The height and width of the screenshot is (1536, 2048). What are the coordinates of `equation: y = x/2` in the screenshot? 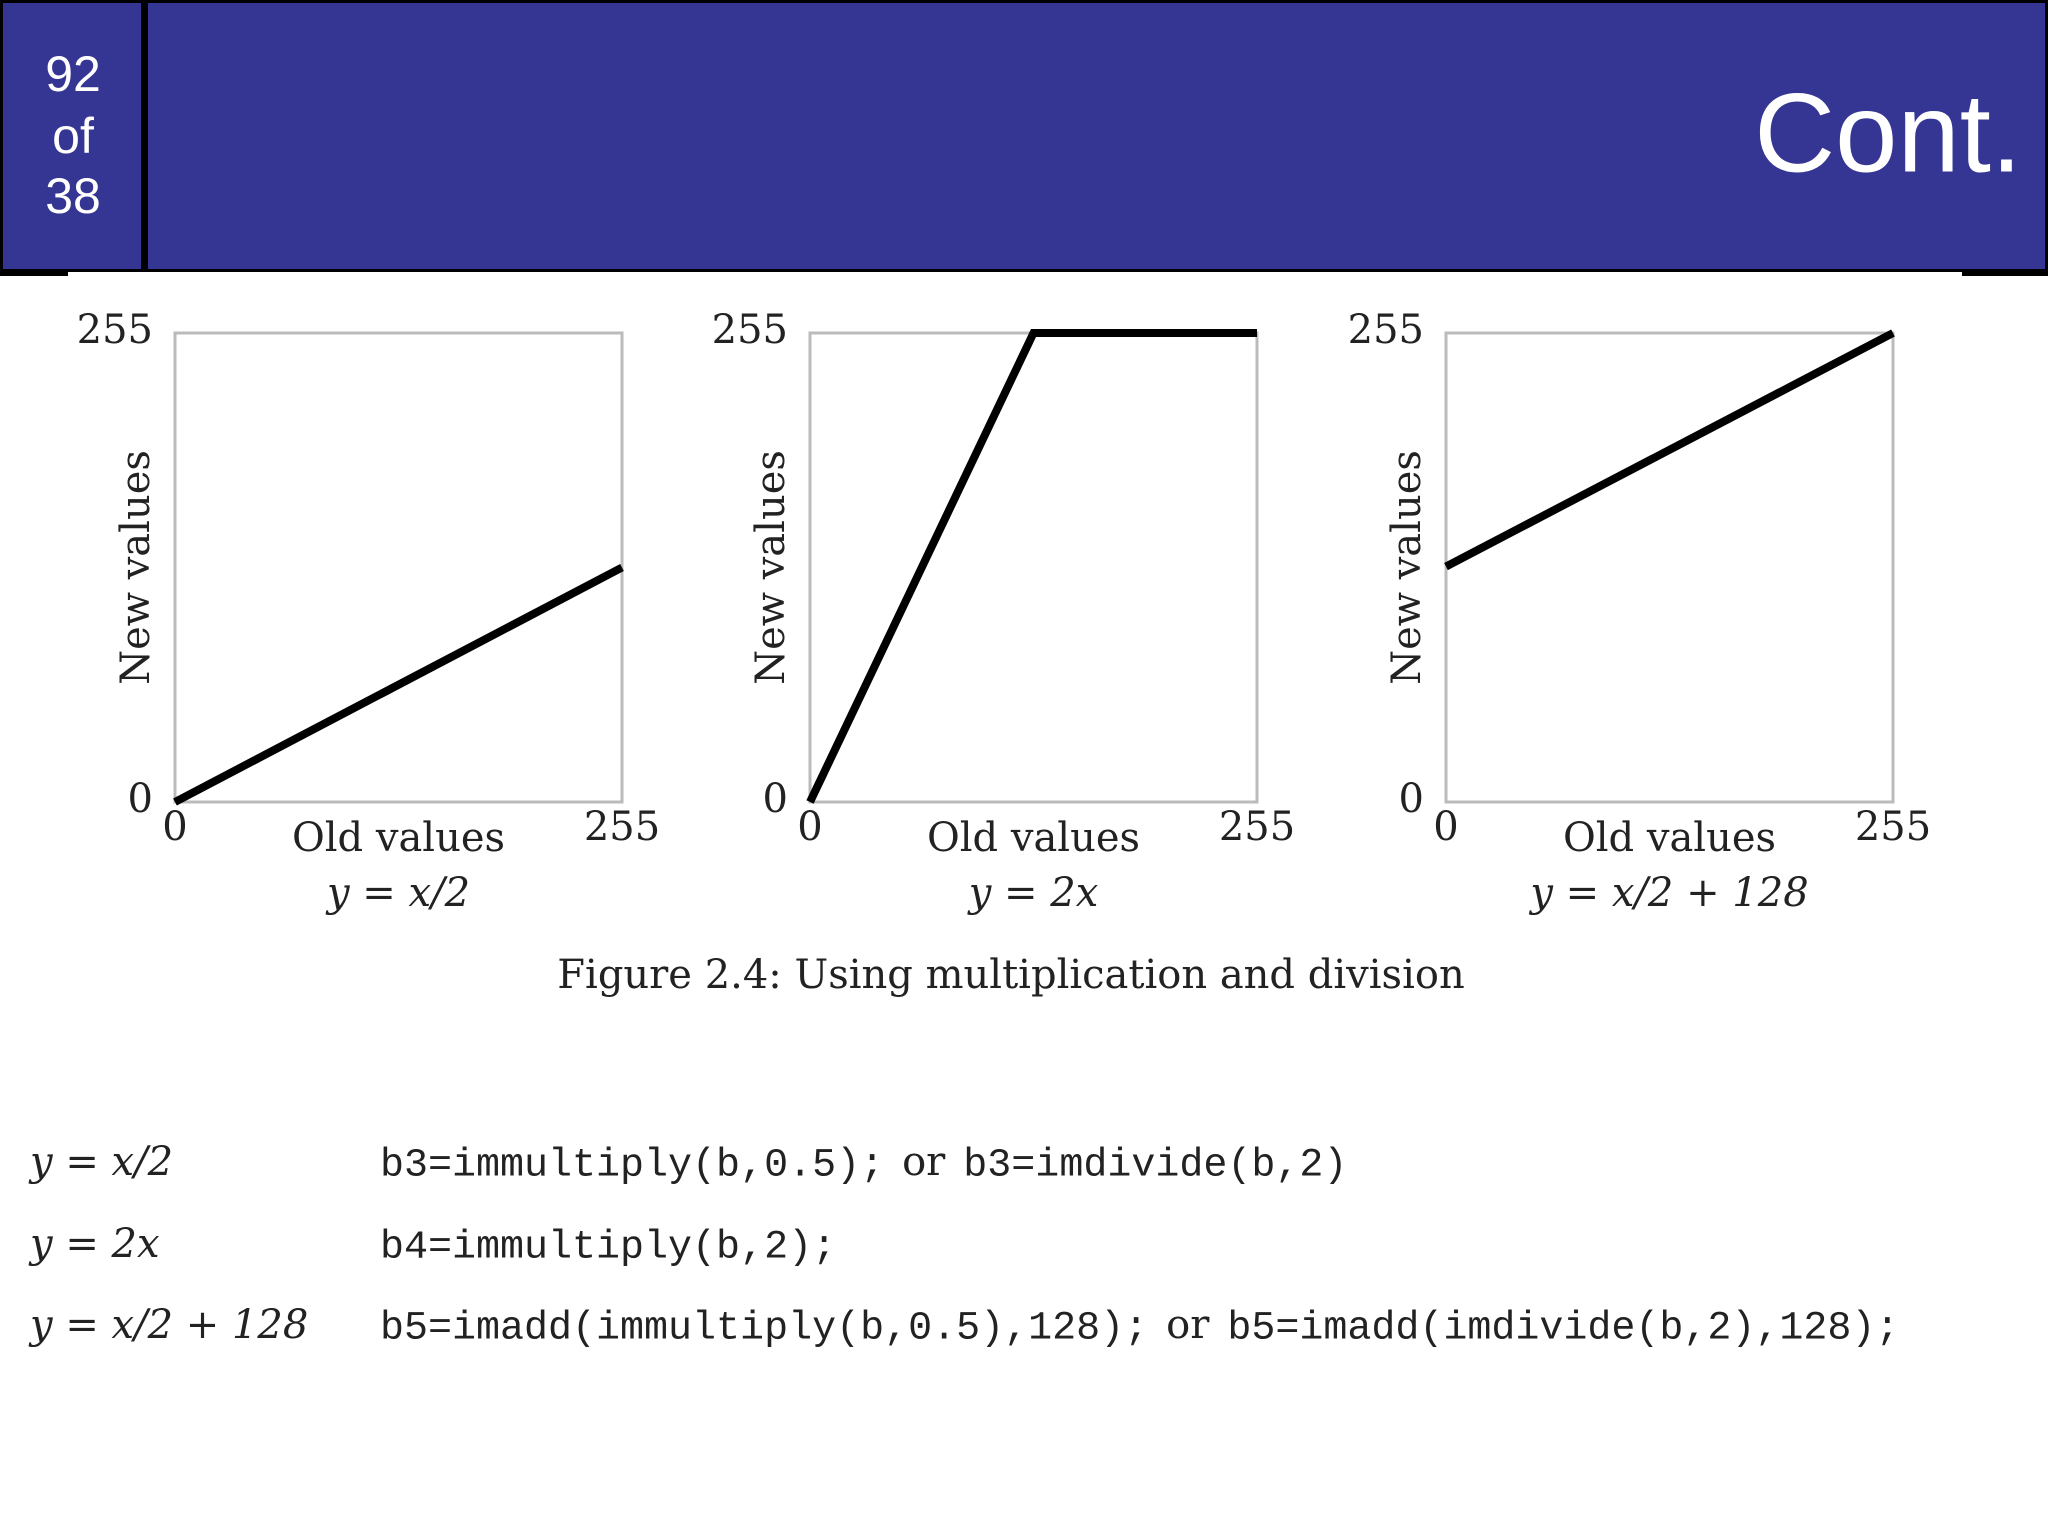 It's located at (100, 1162).